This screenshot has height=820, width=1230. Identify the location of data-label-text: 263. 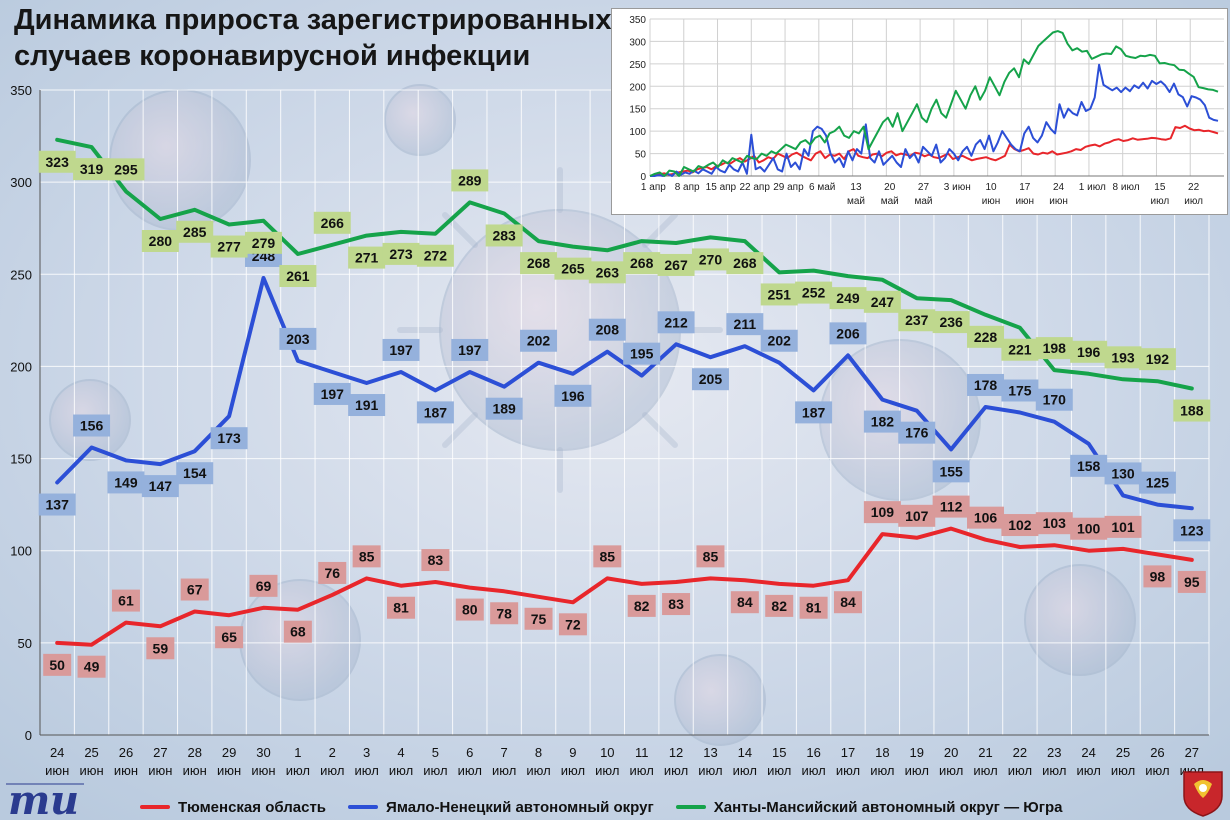
(608, 272).